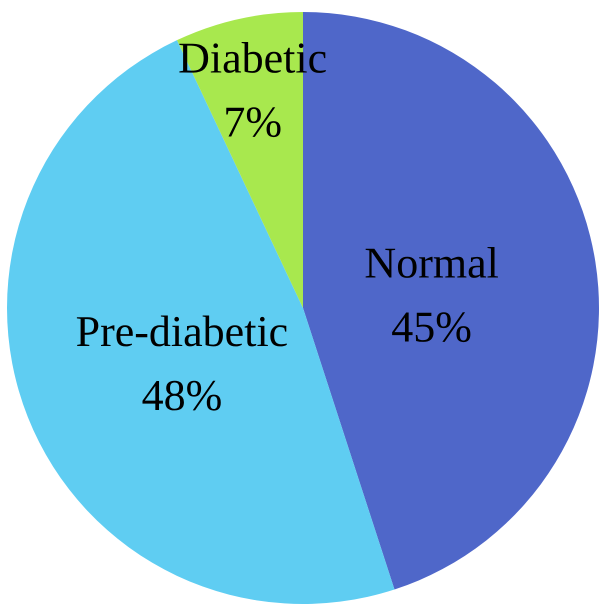 This screenshot has width=608, height=616. What do you see at coordinates (182, 395) in the screenshot?
I see `data-label: 48%` at bounding box center [182, 395].